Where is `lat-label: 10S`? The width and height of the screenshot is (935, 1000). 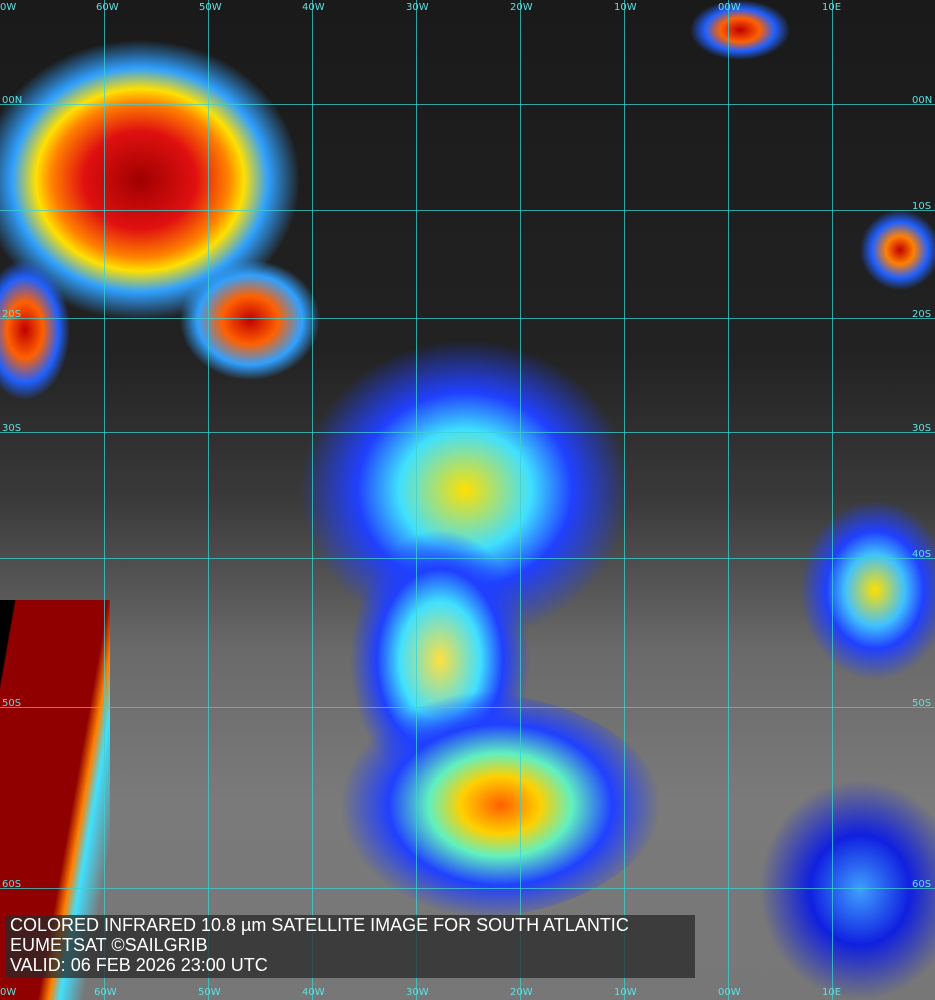
lat-label: 10S is located at coordinates (922, 206).